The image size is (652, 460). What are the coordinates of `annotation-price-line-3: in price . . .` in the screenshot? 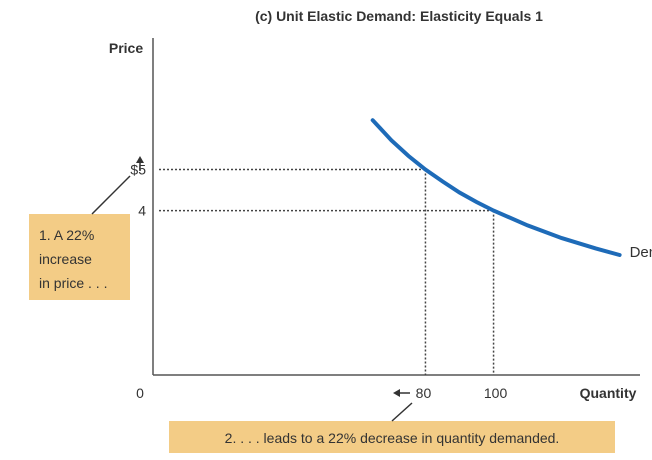 It's located at (73, 283).